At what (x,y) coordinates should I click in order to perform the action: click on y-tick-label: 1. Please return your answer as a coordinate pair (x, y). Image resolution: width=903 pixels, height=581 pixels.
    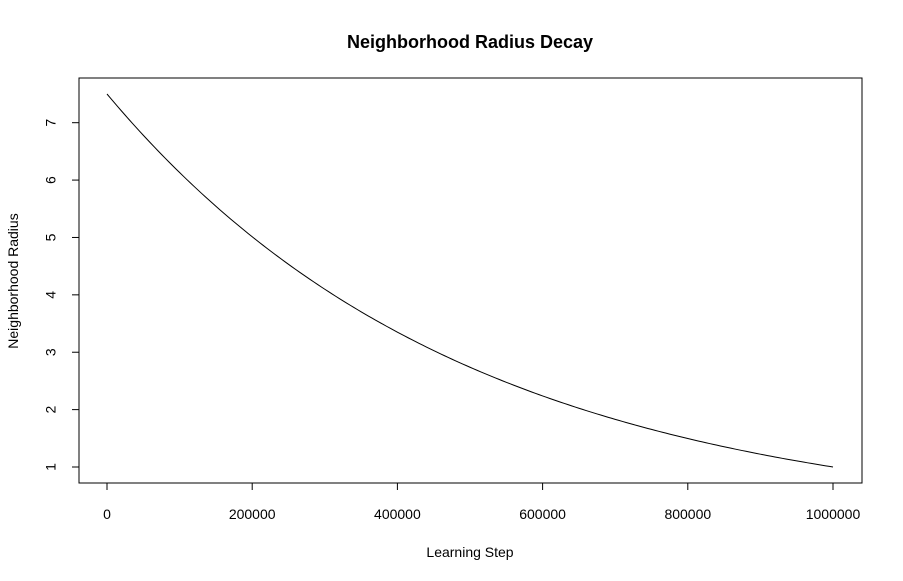
    Looking at the image, I should click on (51, 467).